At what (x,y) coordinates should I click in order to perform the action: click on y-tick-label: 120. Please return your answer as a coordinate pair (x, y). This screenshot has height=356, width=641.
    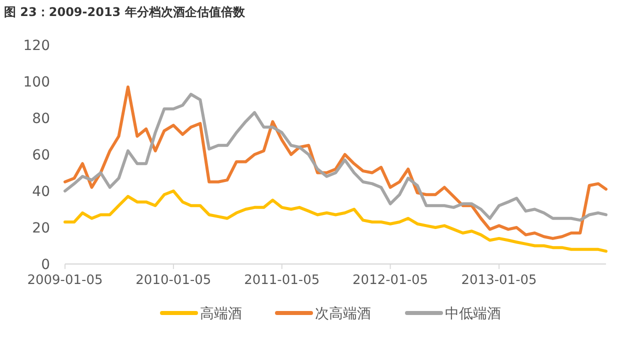
    Looking at the image, I should click on (36, 46).